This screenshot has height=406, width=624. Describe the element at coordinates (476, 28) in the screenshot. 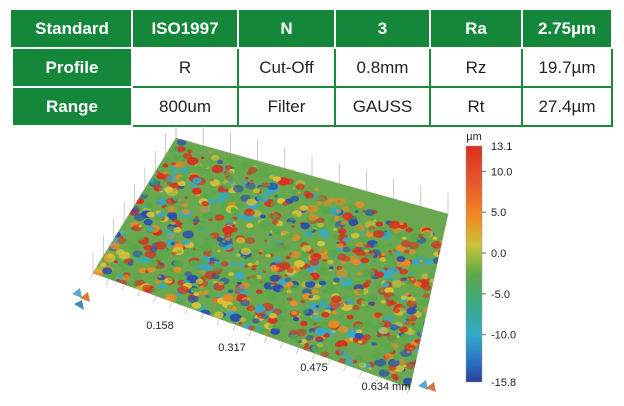

I see `cell-ra-label: Ra` at that location.